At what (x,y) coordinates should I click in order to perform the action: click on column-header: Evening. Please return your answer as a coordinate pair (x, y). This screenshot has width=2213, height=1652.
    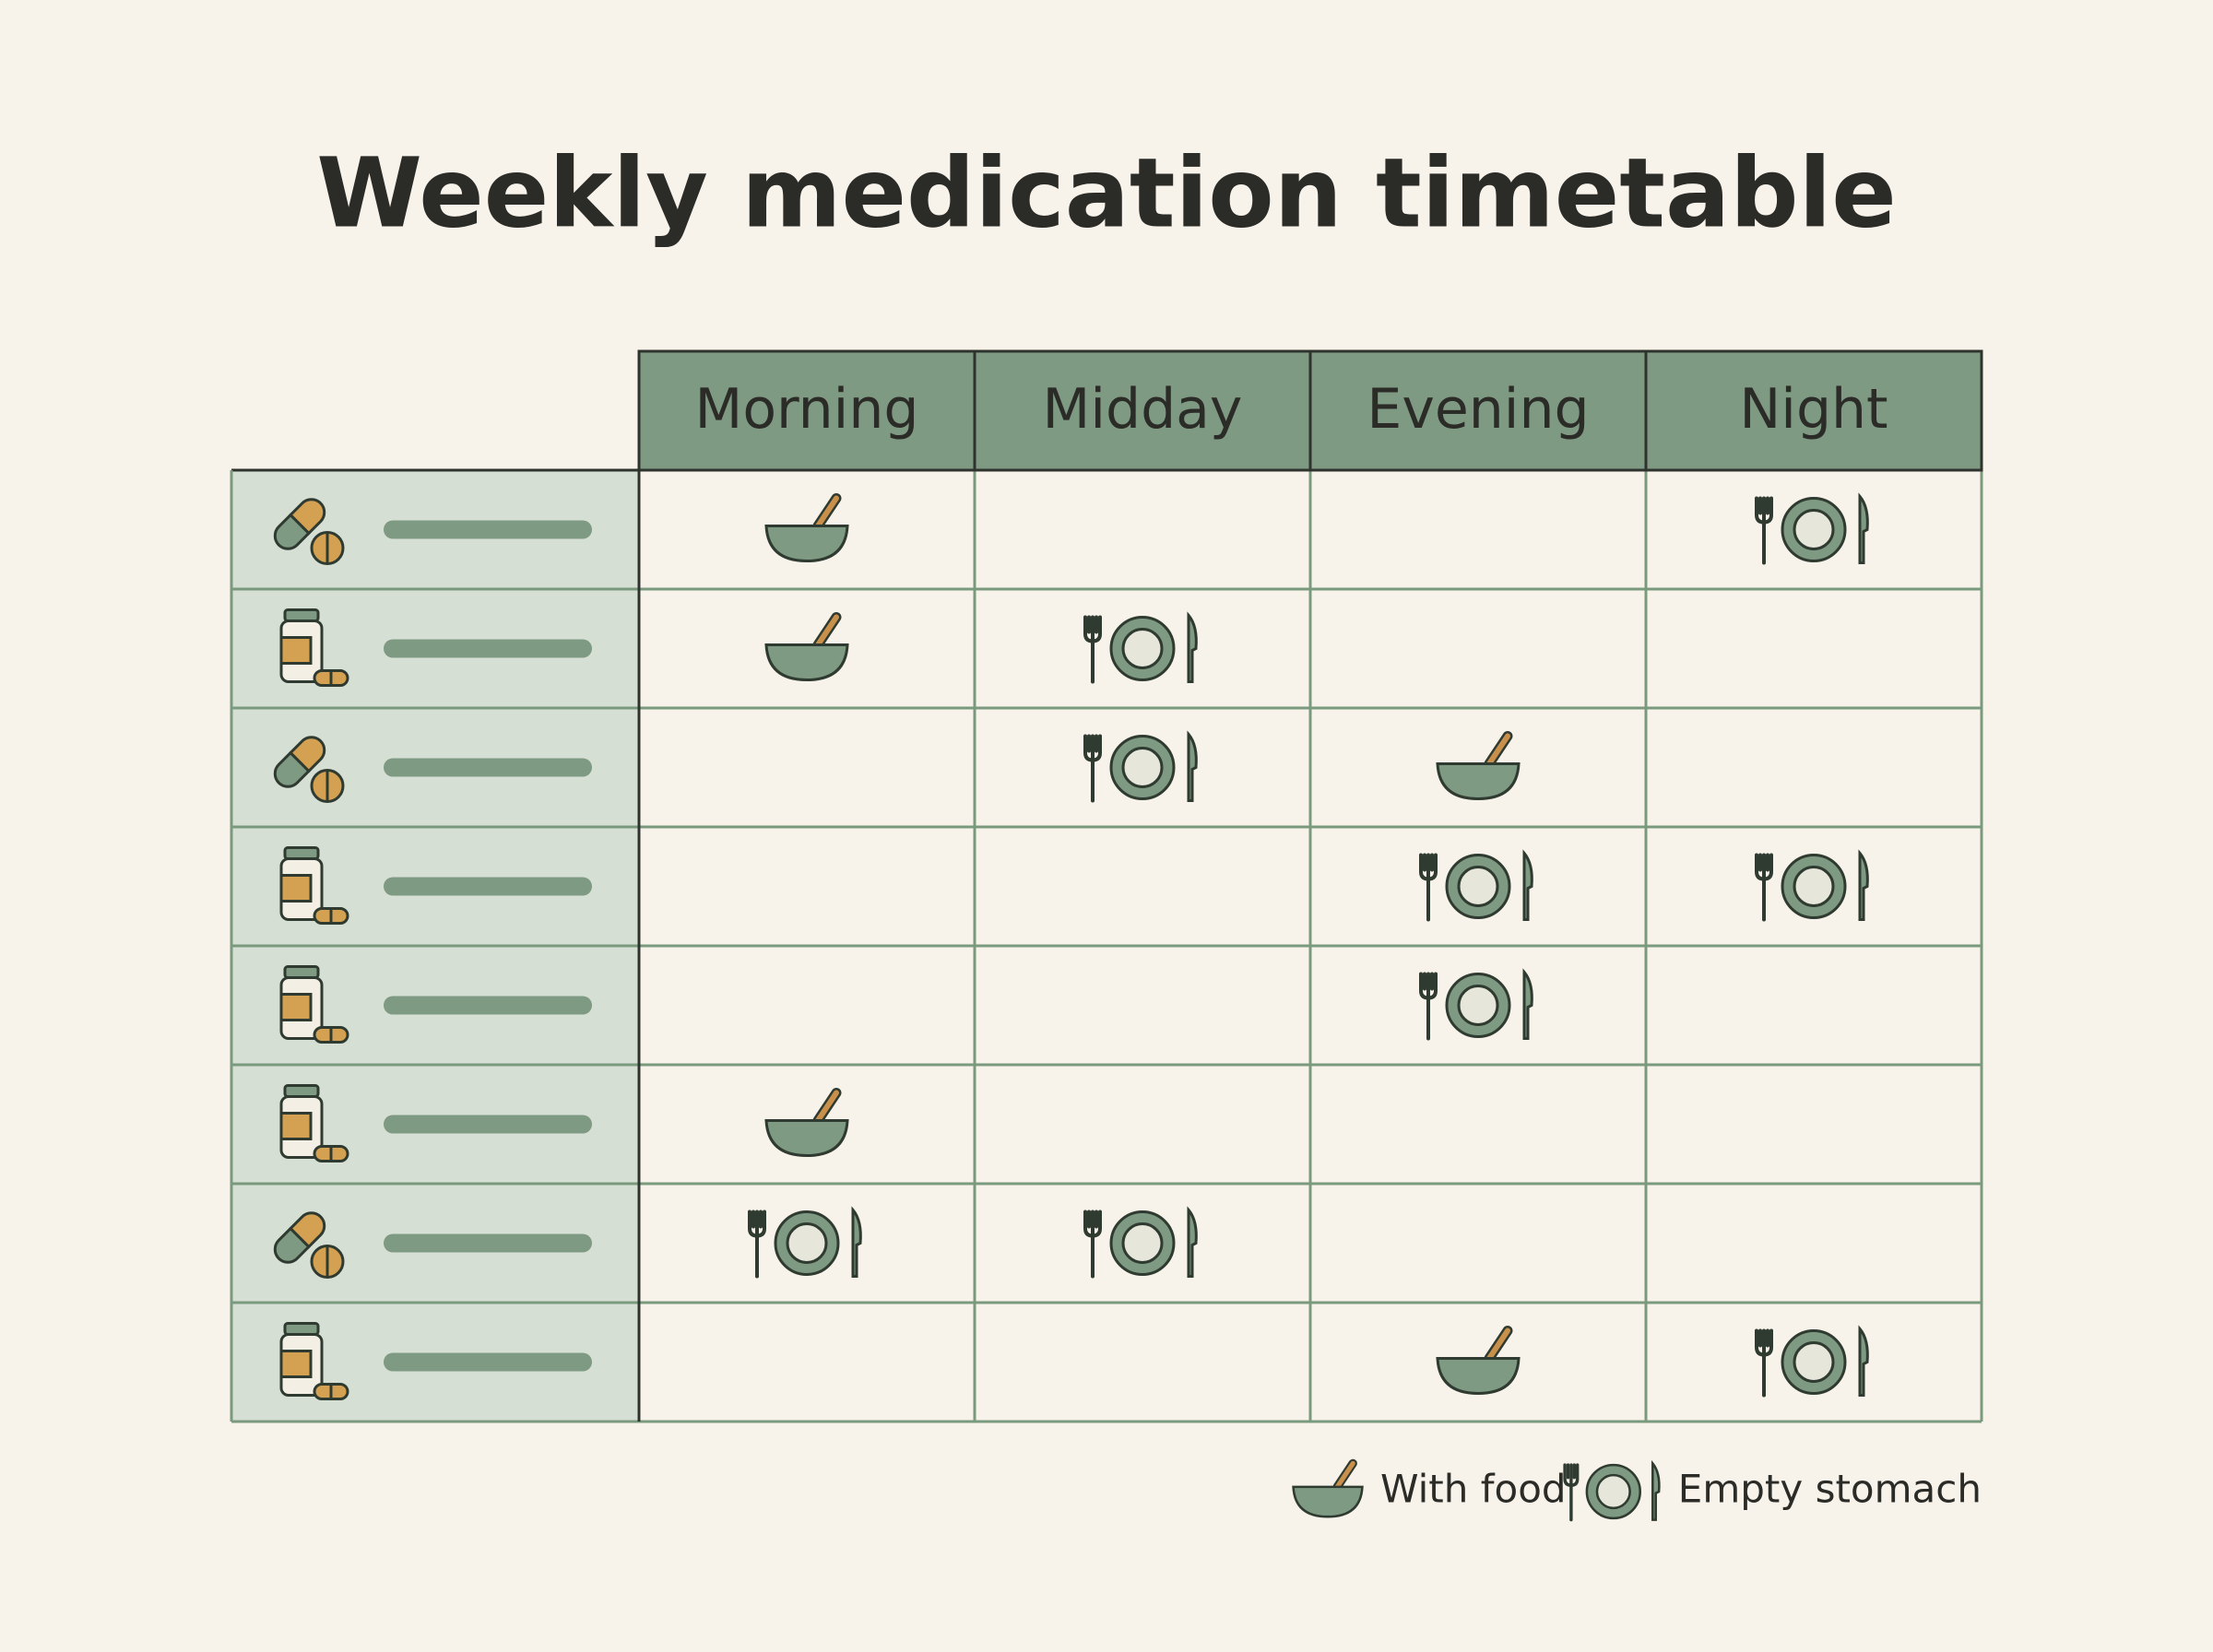
    Looking at the image, I should click on (1478, 409).